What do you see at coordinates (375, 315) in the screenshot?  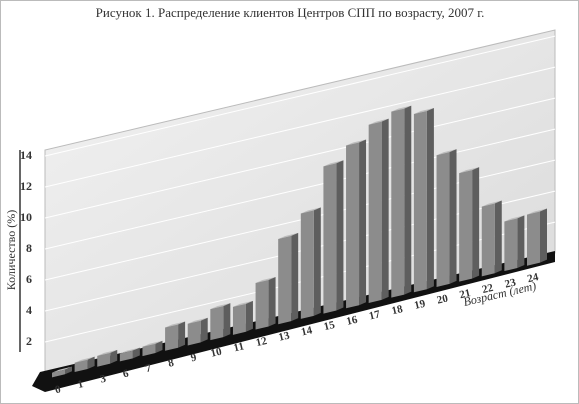 I see `x-tick-label: 17` at bounding box center [375, 315].